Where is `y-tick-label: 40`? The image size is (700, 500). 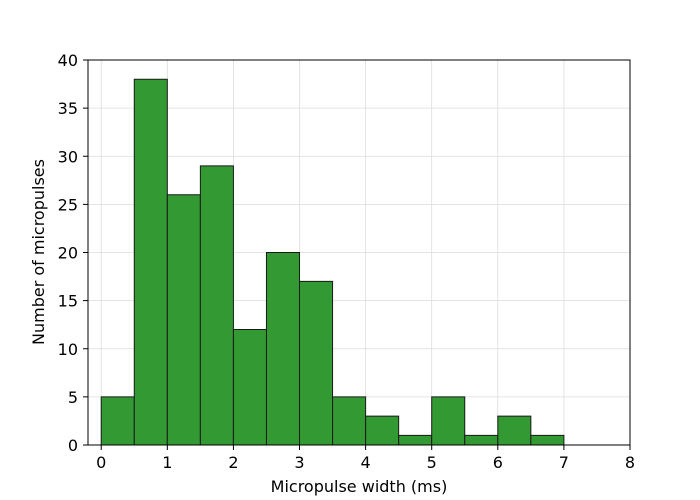 y-tick-label: 40 is located at coordinates (68, 60).